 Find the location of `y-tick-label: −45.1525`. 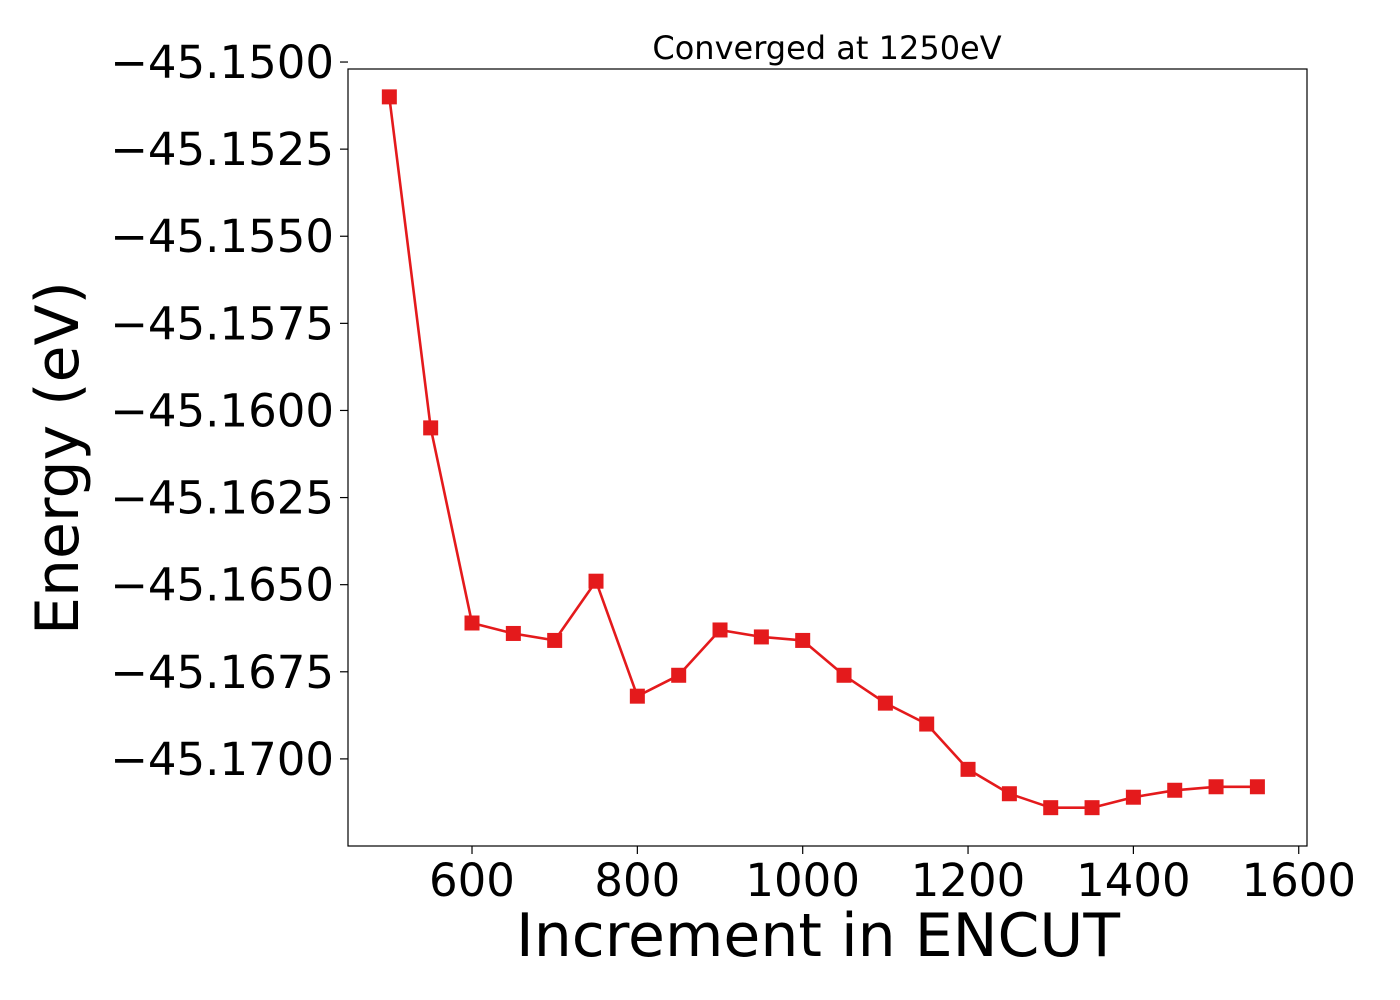

y-tick-label: −45.1525 is located at coordinates (222, 149).